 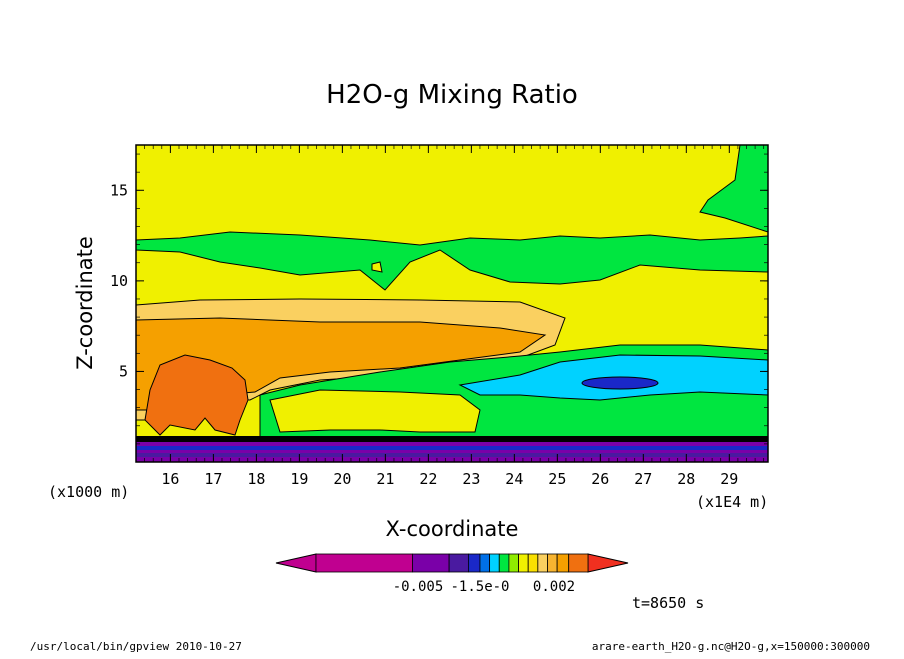 I want to click on x-tick-label: 18, so click(x=256, y=479).